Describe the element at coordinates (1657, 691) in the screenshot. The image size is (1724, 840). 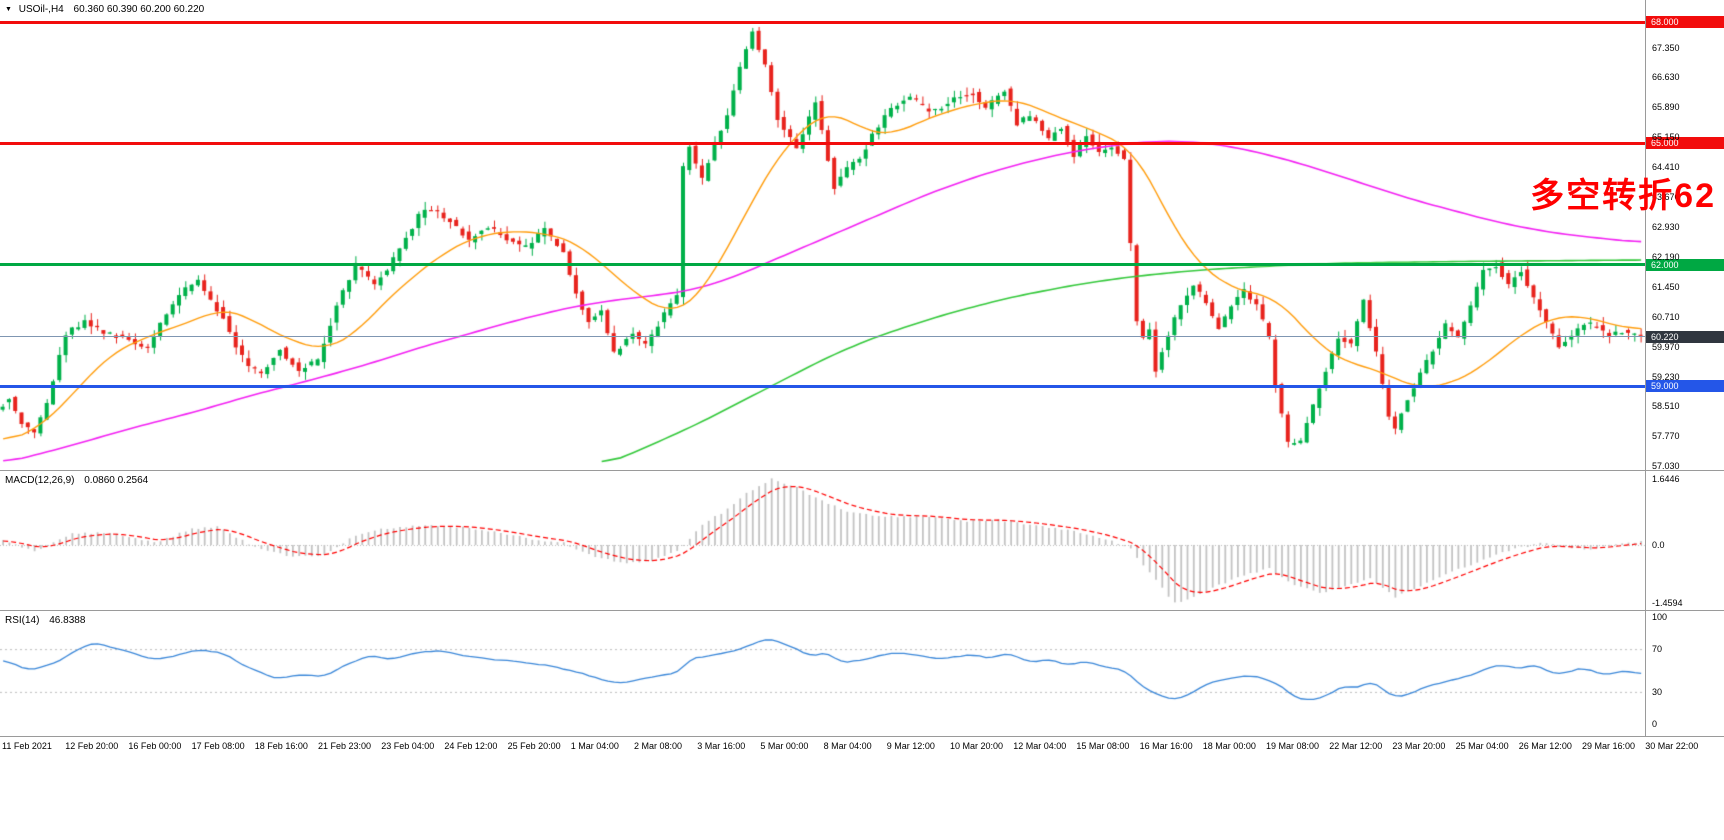
I see `rsi-axis-tick: 30` at that location.